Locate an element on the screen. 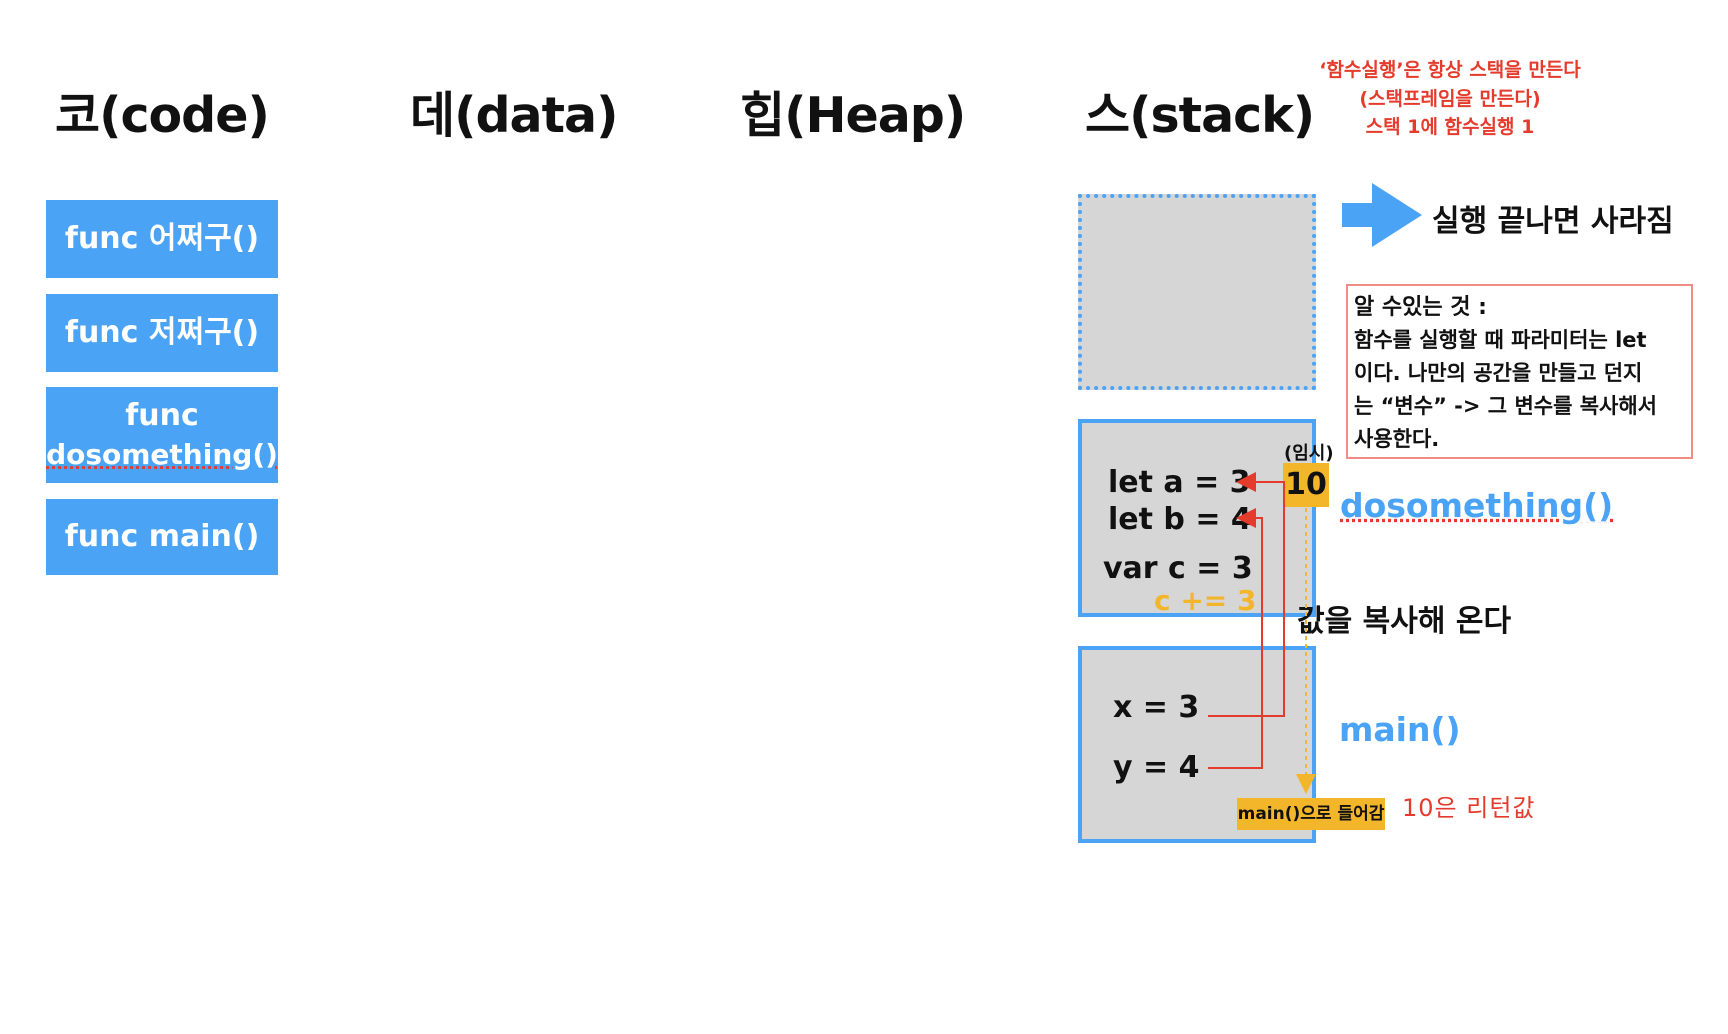 The width and height of the screenshot is (1728, 1034). heading-code: 코(code) is located at coordinates (162, 115).